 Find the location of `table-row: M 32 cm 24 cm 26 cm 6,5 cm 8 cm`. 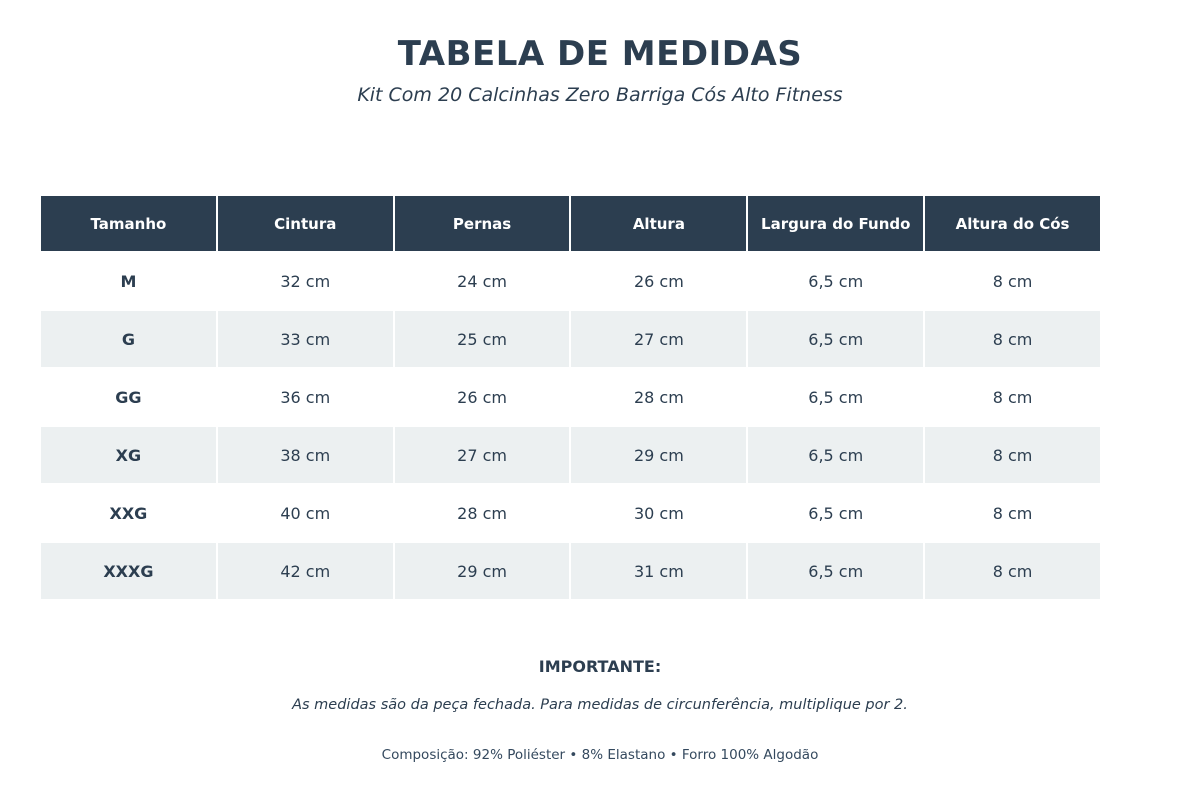

table-row: M 32 cm 24 cm 26 cm 6,5 cm 8 cm is located at coordinates (570, 281).